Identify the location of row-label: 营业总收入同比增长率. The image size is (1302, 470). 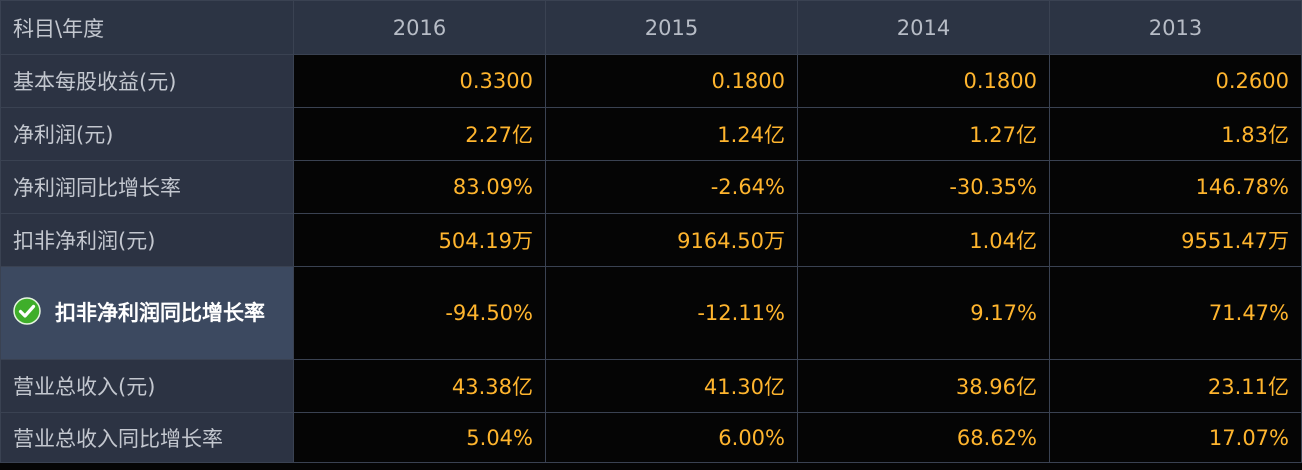
(147, 437).